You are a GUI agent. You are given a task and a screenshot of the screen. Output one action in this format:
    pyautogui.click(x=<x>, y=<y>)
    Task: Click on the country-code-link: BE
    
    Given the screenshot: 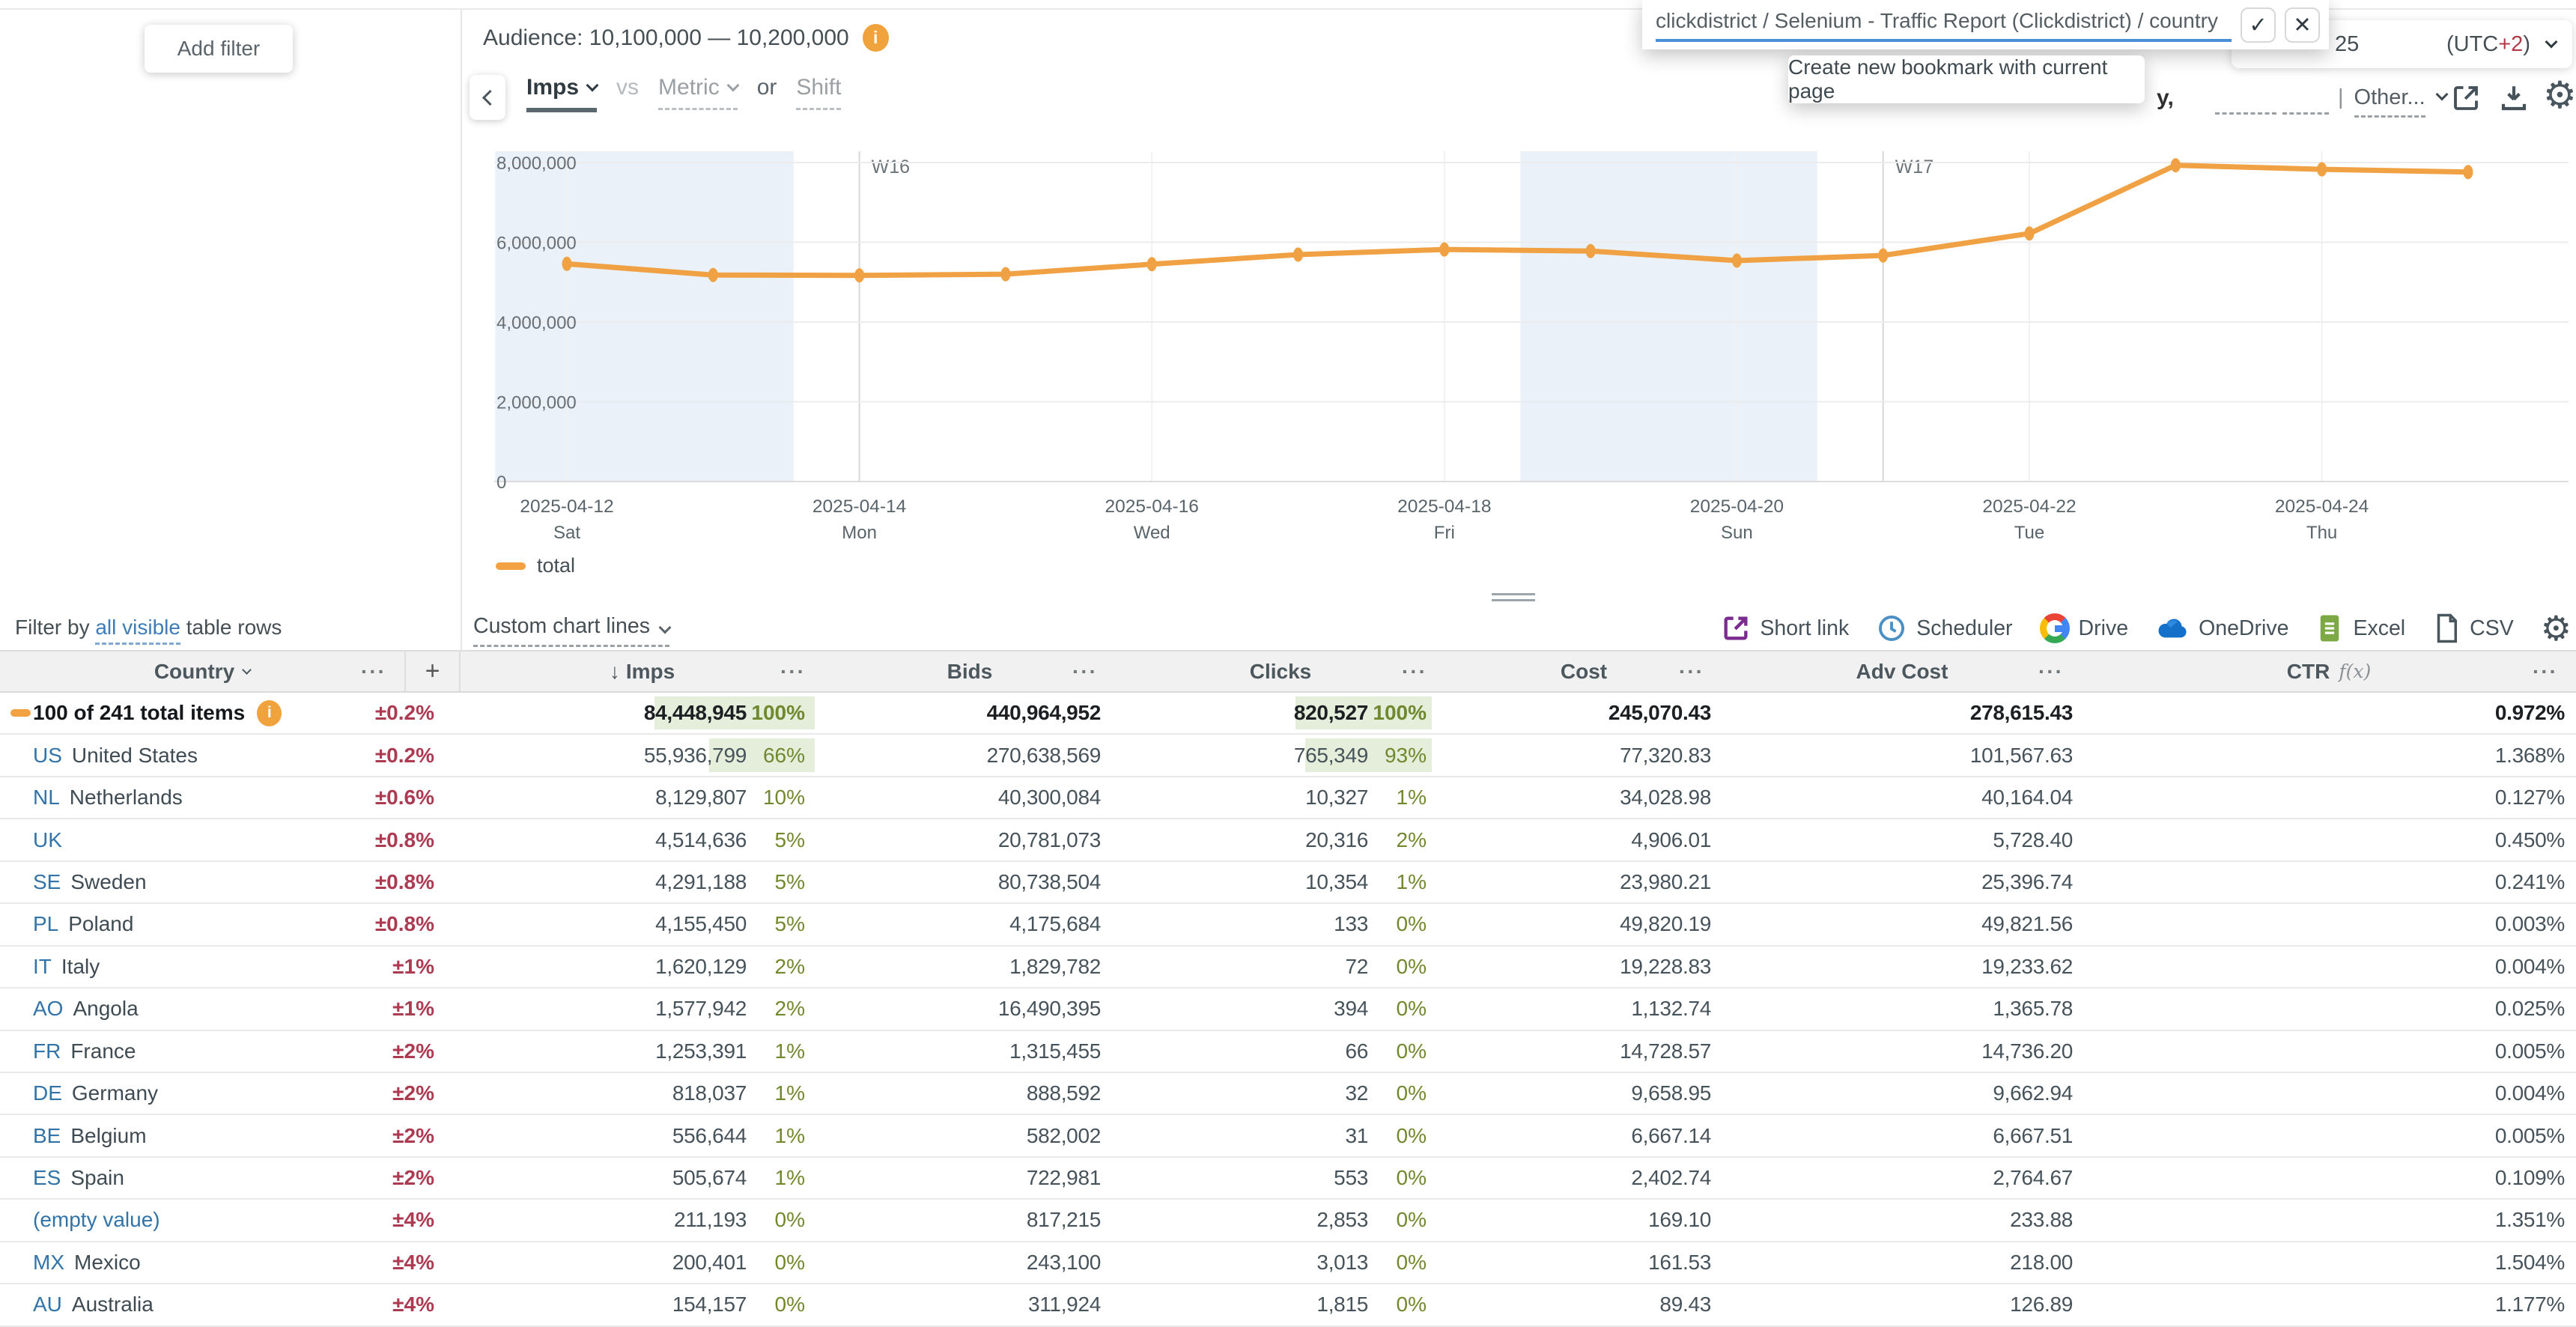 What is the action you would take?
    pyautogui.click(x=47, y=1135)
    